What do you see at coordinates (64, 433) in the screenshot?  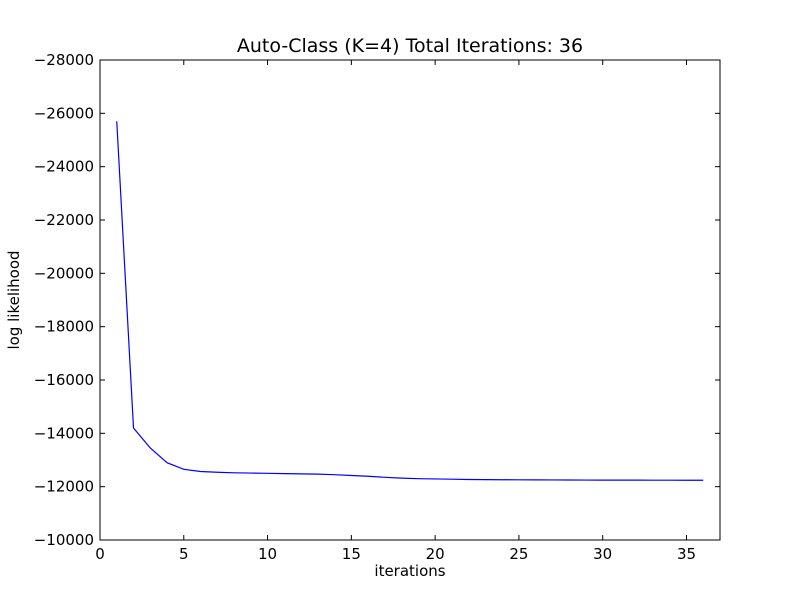 I see `y-tick-label: −14000` at bounding box center [64, 433].